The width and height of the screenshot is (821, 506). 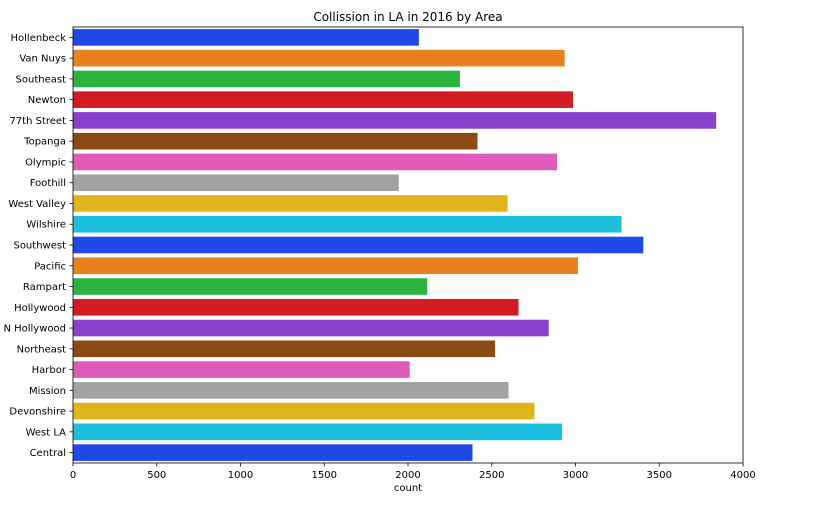 What do you see at coordinates (39, 38) in the screenshot?
I see `y-tick-label: Hollenbeck` at bounding box center [39, 38].